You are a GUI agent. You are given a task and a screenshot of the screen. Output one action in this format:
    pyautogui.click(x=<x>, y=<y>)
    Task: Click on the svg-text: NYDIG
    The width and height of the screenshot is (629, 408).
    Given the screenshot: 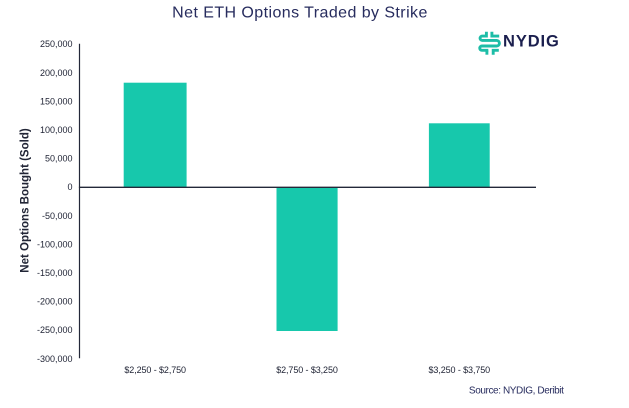 What is the action you would take?
    pyautogui.click(x=531, y=42)
    